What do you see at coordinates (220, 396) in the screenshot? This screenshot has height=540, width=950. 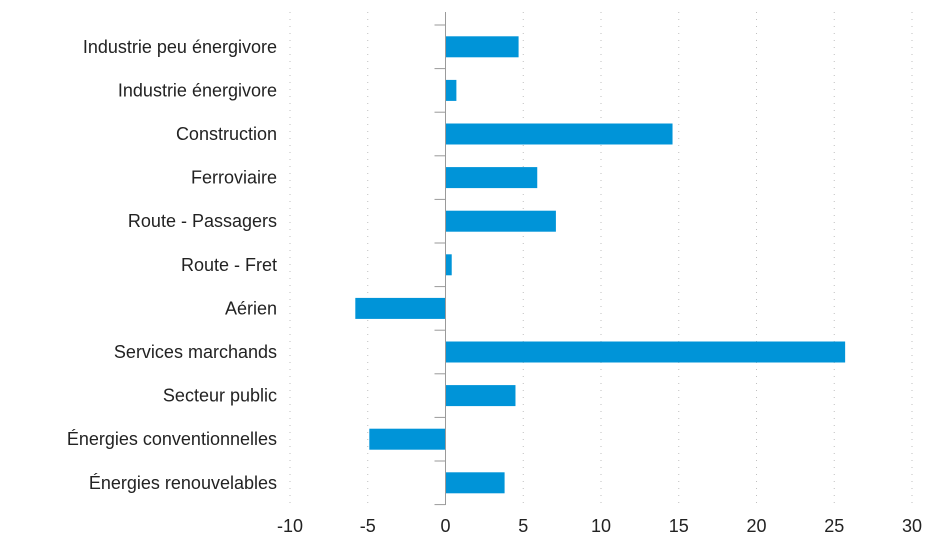 I see `category-label: Secteur public` at bounding box center [220, 396].